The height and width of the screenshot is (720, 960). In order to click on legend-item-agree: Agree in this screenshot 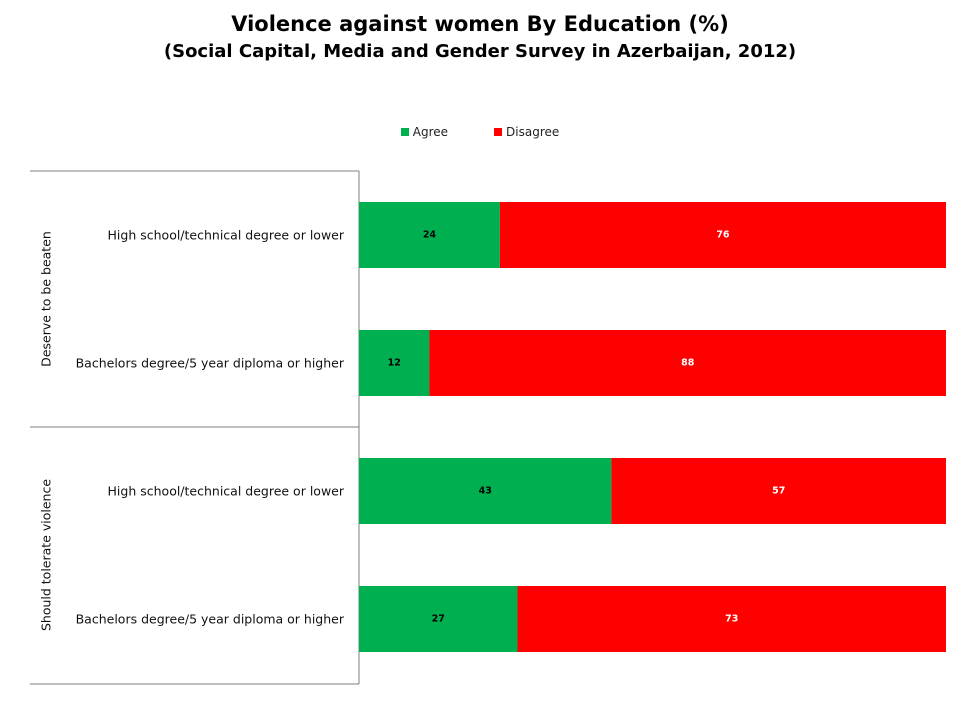, I will do `click(424, 132)`.